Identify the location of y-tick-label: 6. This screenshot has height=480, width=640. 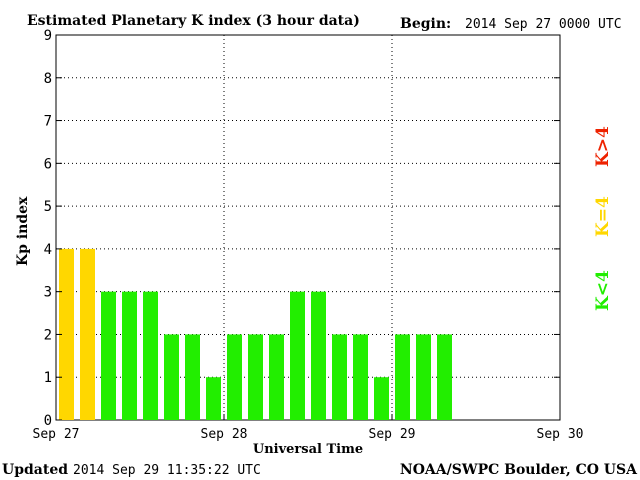
(48, 164).